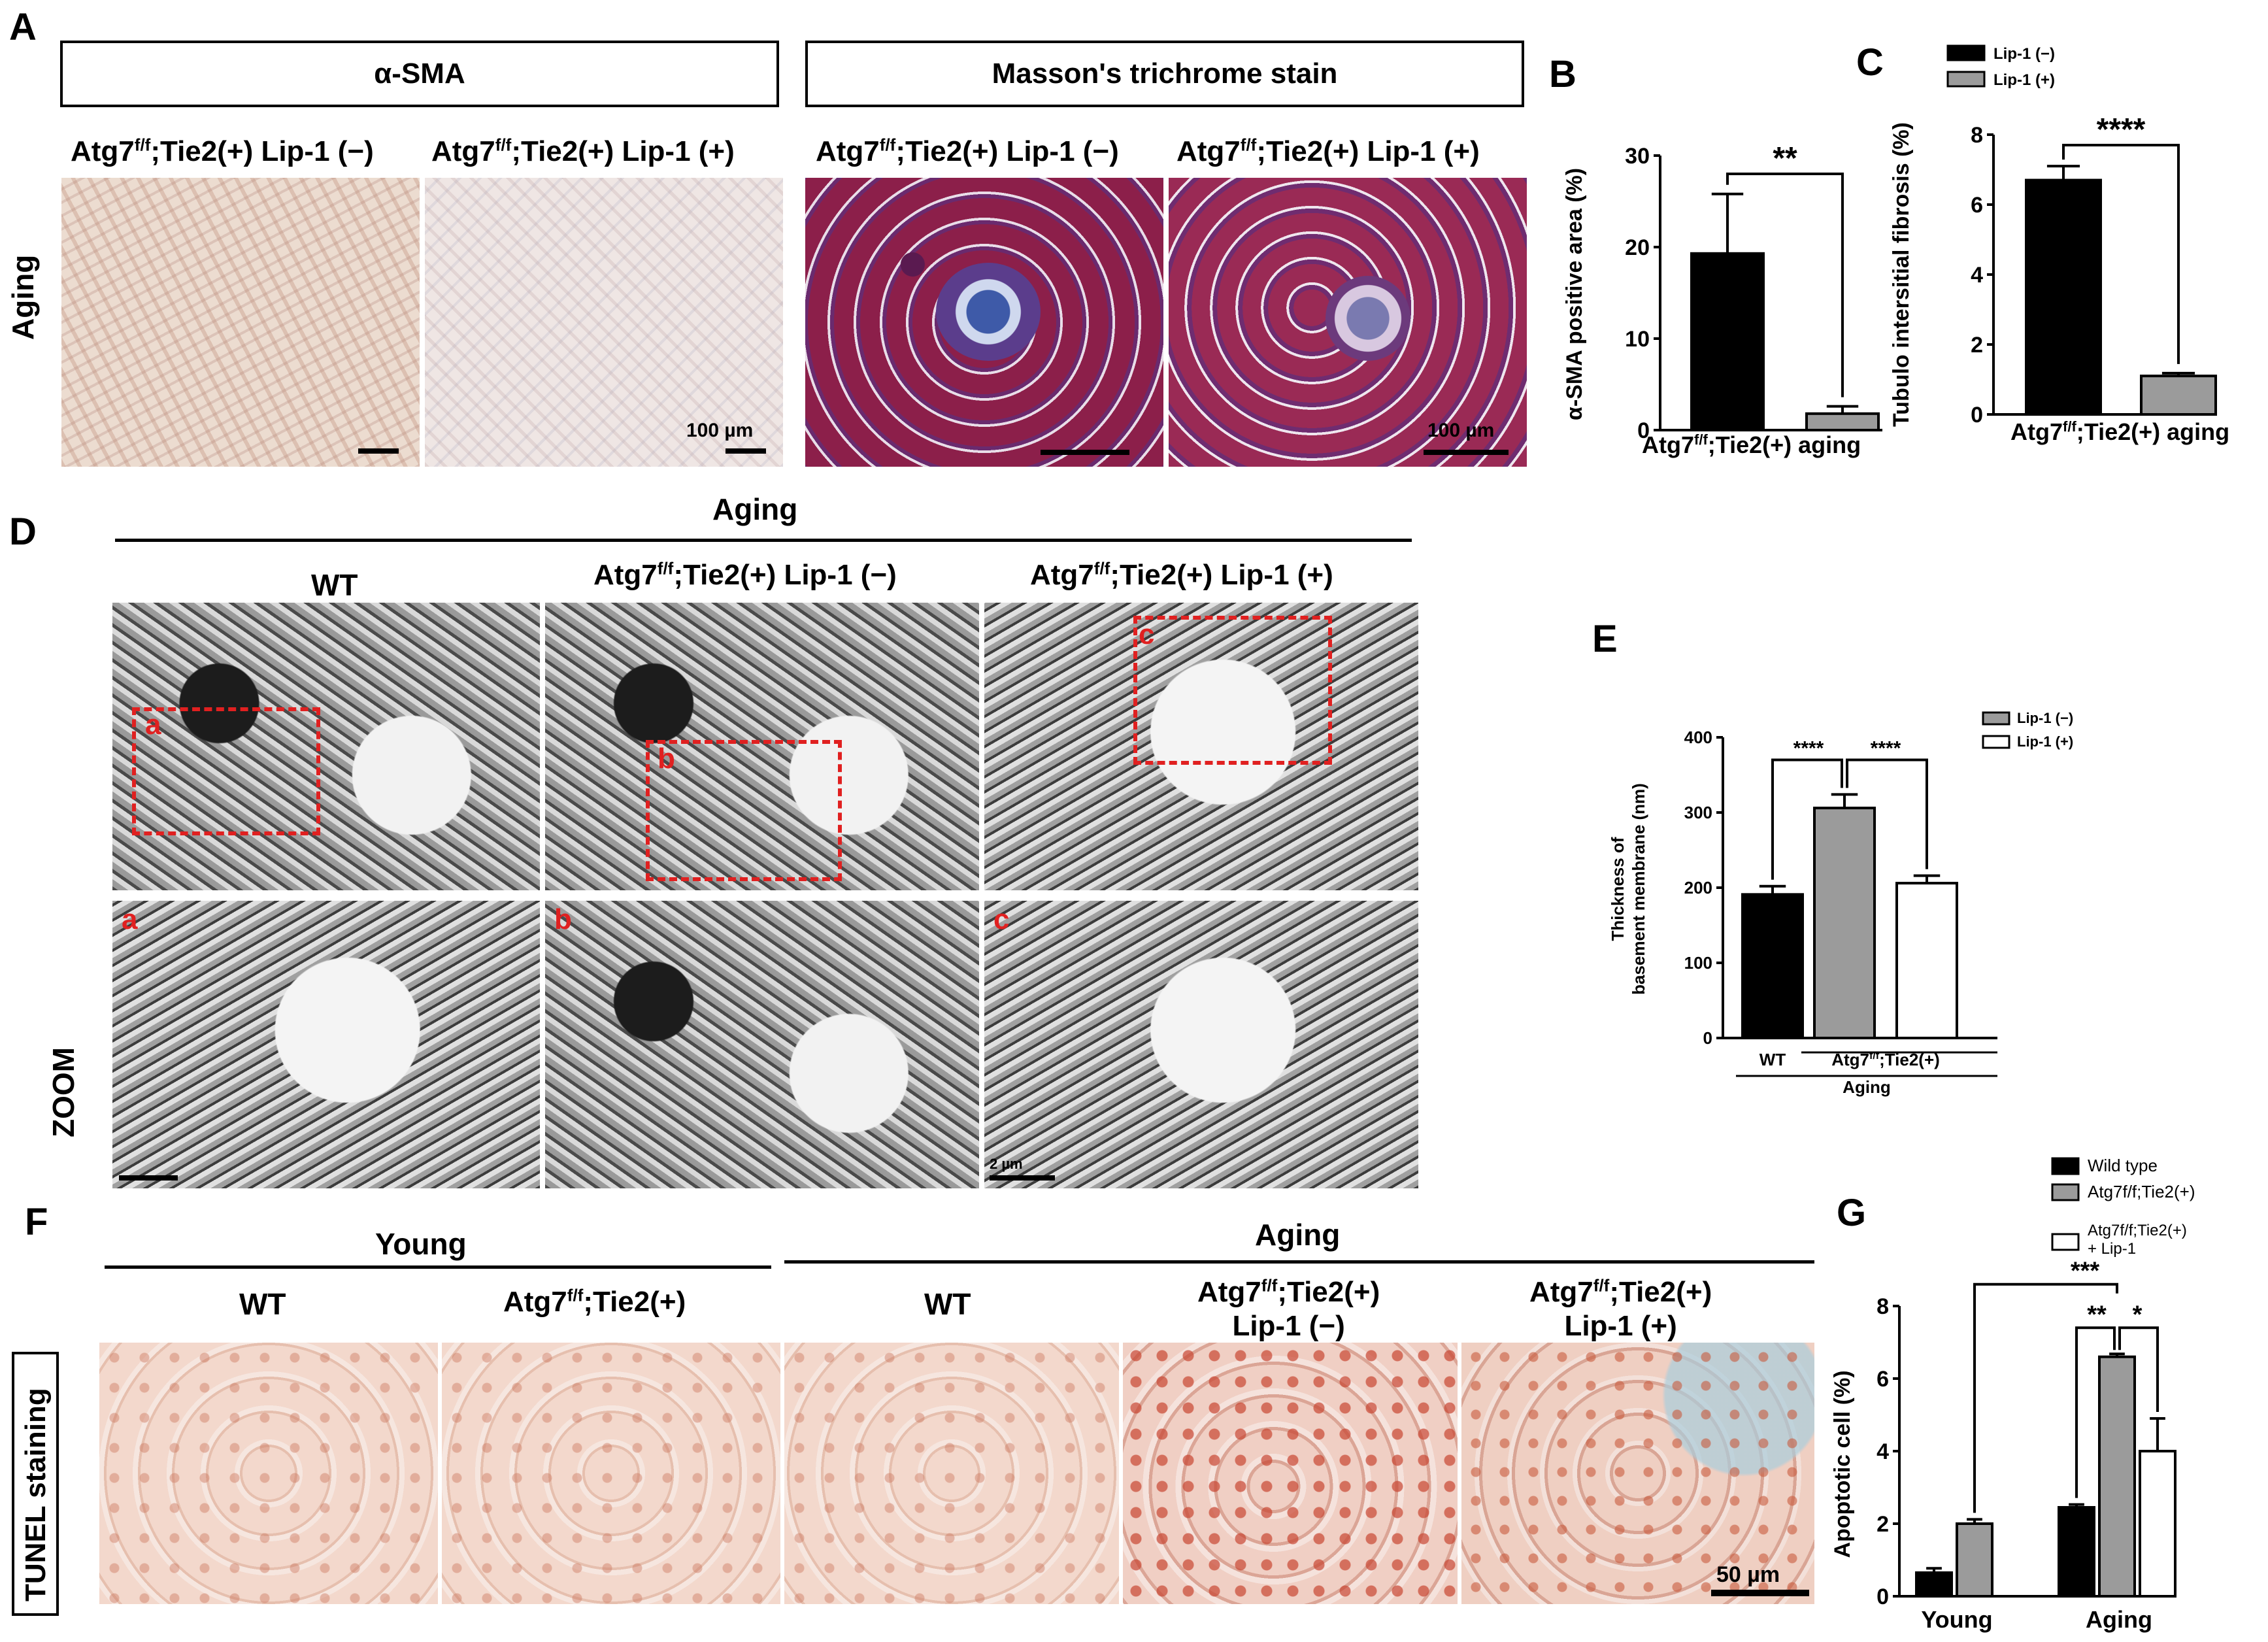  What do you see at coordinates (1298, 1235) in the screenshot?
I see `f-header-aging: Aging` at bounding box center [1298, 1235].